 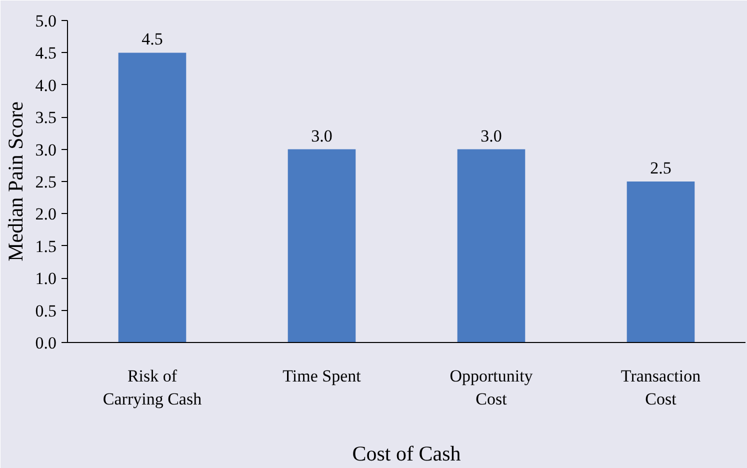 I want to click on y-tick-label: 3.5, so click(x=45, y=118).